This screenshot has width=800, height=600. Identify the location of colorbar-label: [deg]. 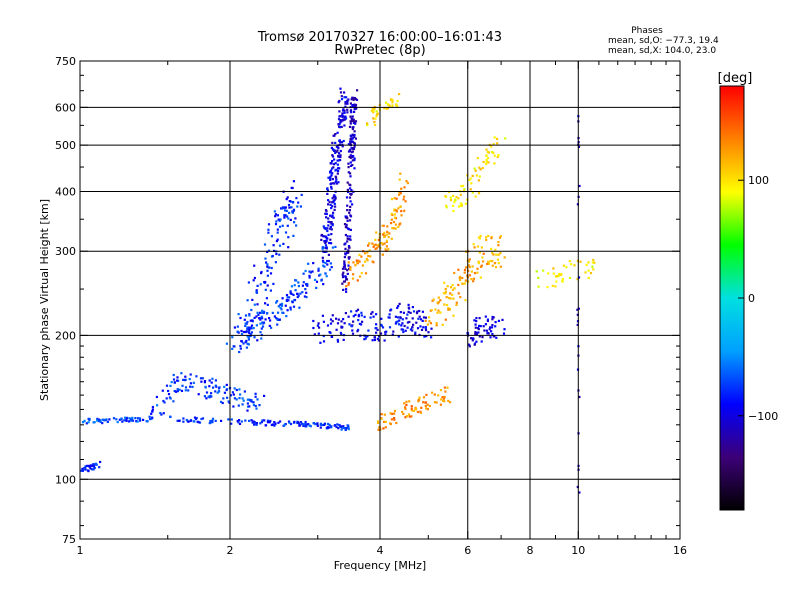
(735, 78).